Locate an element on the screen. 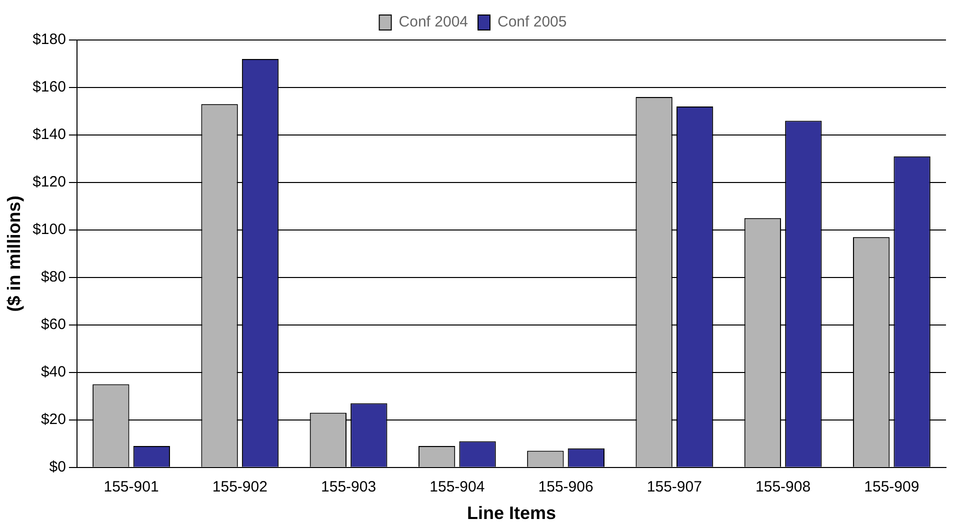 The width and height of the screenshot is (966, 529). y-tick-label: $80 is located at coordinates (53, 277).